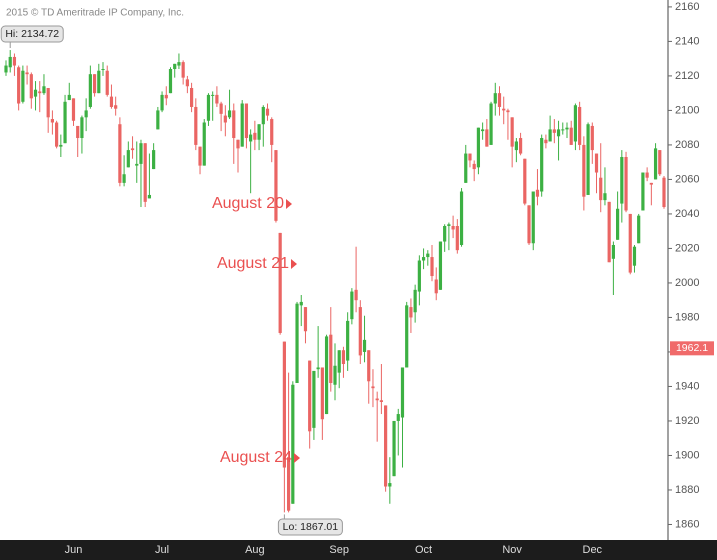 This screenshot has height=560, width=717. I want to click on y-tick-label: 2120, so click(687, 76).